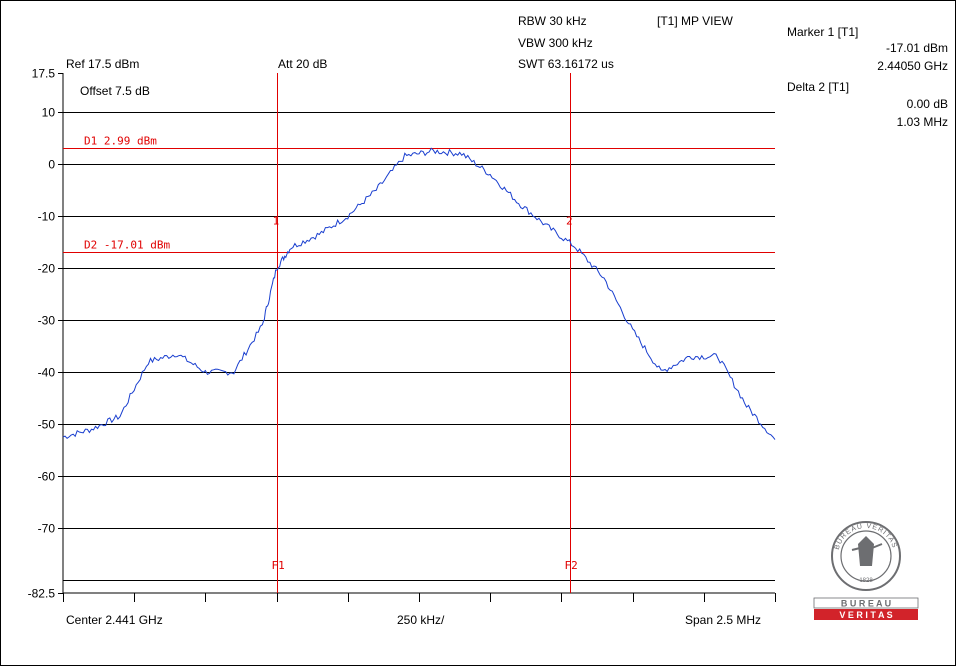 Image resolution: width=956 pixels, height=666 pixels. I want to click on logo-band-bottom-text: V E R I T A S, so click(865, 615).